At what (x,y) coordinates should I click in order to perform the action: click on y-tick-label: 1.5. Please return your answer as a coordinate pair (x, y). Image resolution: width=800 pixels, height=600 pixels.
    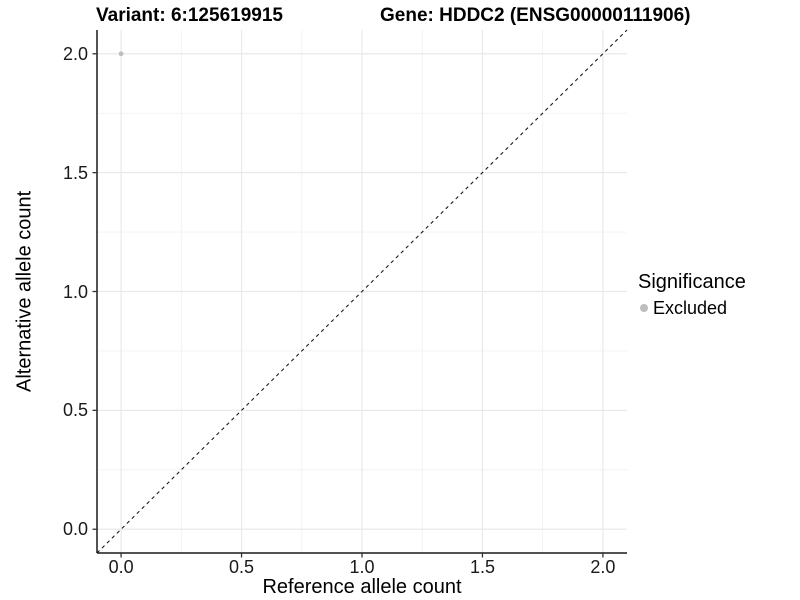
    Looking at the image, I should click on (75, 172).